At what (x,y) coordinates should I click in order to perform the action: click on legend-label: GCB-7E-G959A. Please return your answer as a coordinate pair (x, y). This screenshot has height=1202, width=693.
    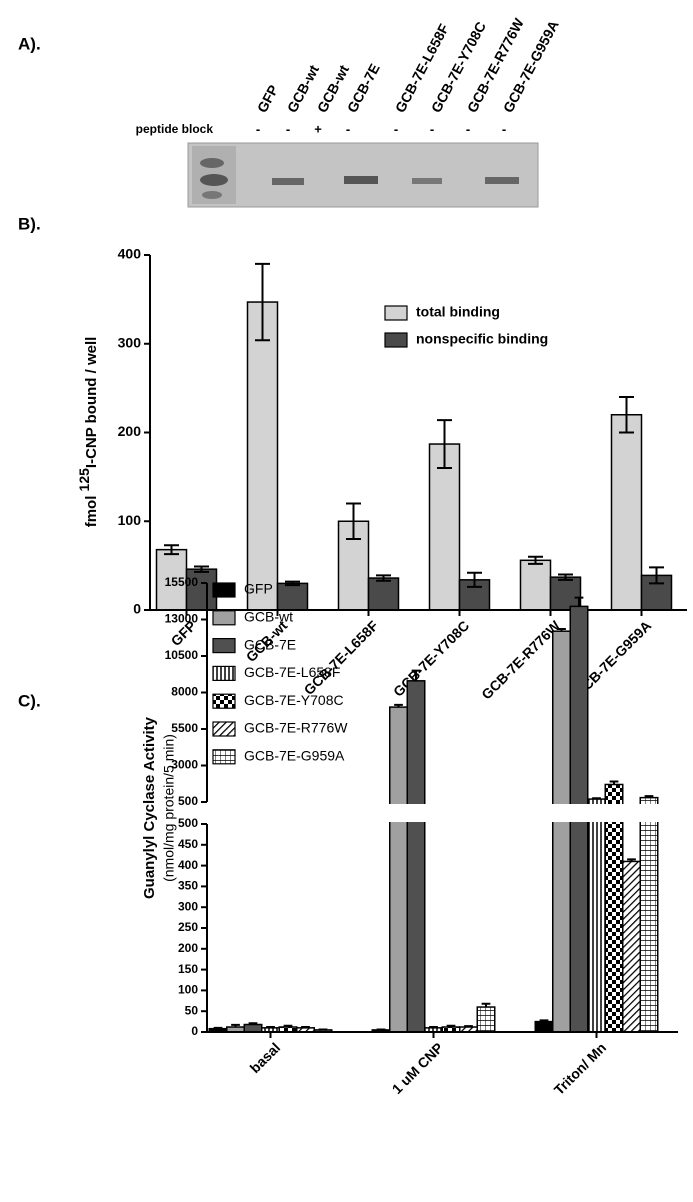
    Looking at the image, I should click on (294, 756).